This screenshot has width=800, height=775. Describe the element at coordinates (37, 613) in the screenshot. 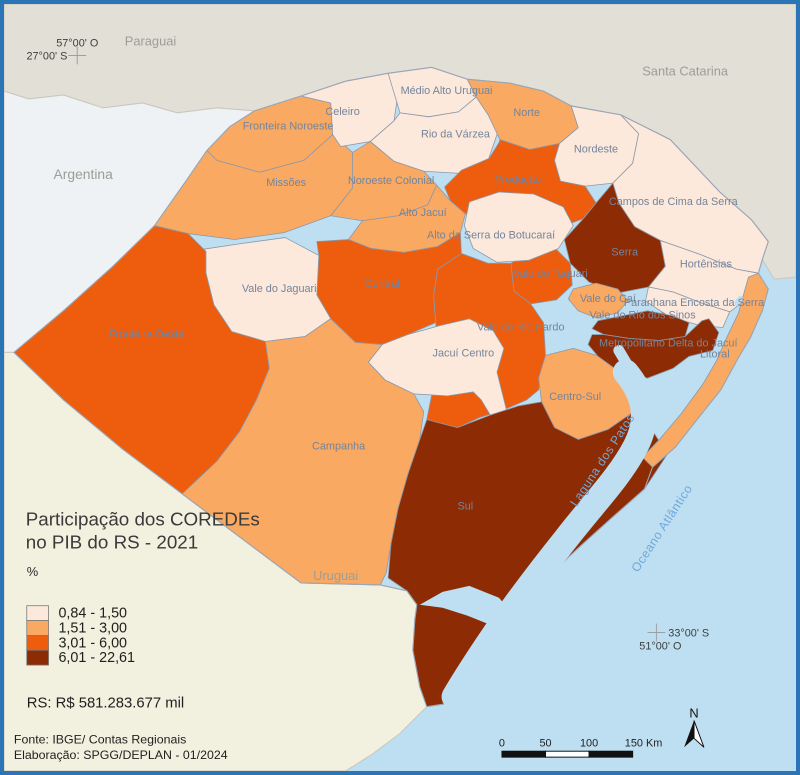

I see `legend-swatch-c1` at that location.